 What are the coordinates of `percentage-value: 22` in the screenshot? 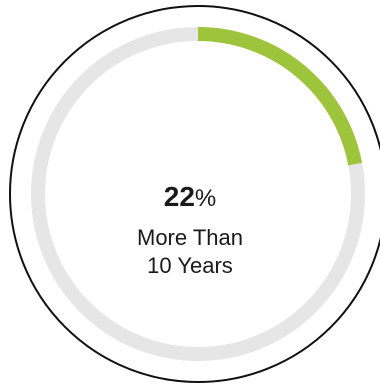 It's located at (179, 196).